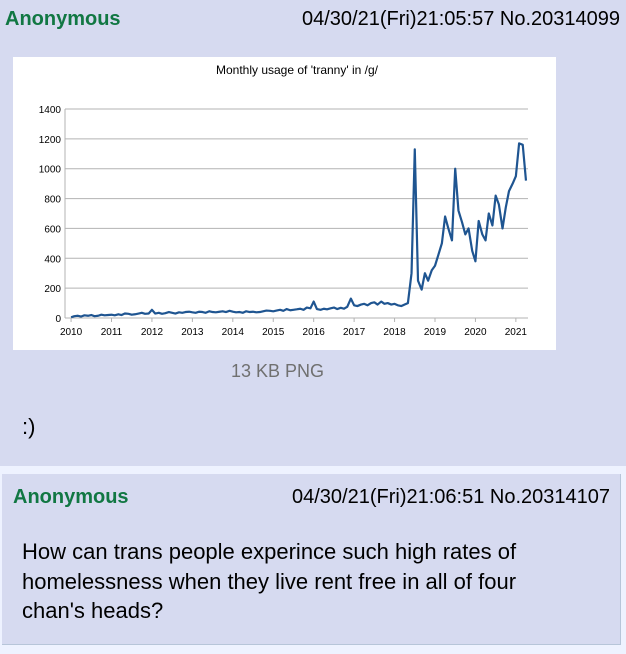 Image resolution: width=626 pixels, height=654 pixels. I want to click on y-tick-label: 1400, so click(50, 110).